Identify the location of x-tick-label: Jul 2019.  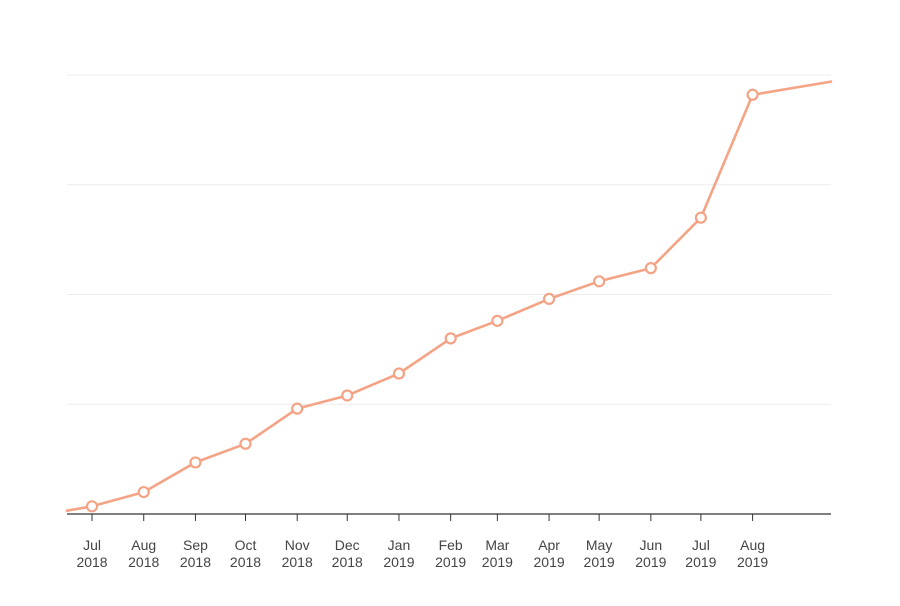
(700, 553).